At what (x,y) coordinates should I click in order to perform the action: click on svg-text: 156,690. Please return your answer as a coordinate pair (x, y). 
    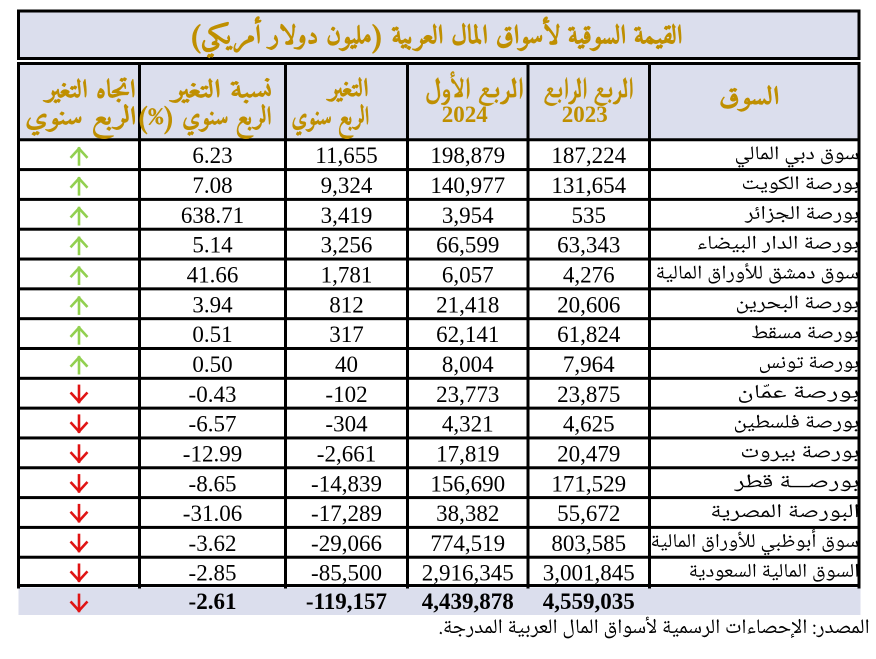
    Looking at the image, I should click on (467, 483).